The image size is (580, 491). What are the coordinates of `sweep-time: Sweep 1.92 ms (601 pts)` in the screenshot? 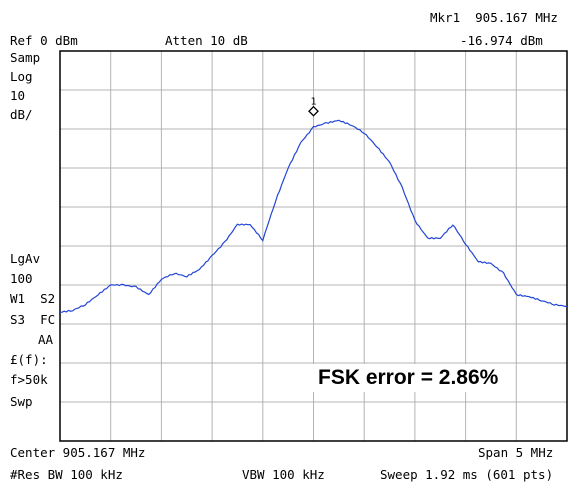 It's located at (467, 474).